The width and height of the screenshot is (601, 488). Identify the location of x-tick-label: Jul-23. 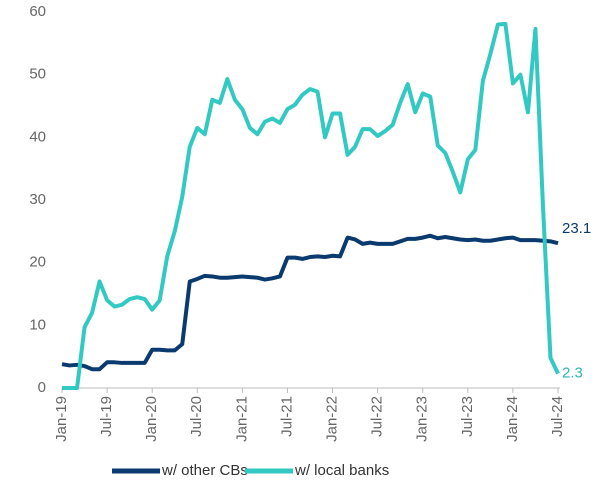
(467, 416).